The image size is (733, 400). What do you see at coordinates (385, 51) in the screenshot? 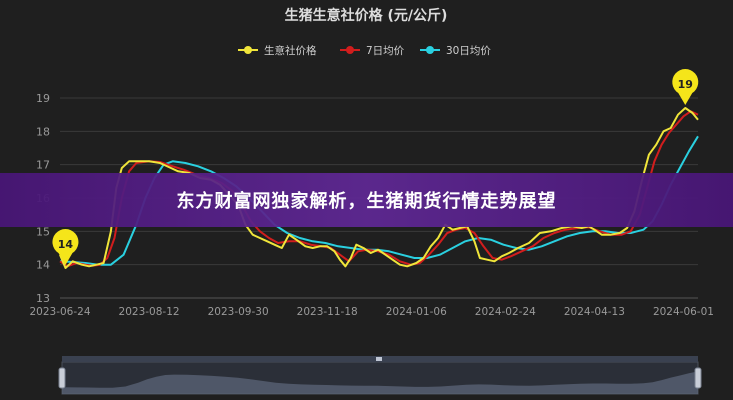
I see `legend-label: 7日均价` at bounding box center [385, 51].